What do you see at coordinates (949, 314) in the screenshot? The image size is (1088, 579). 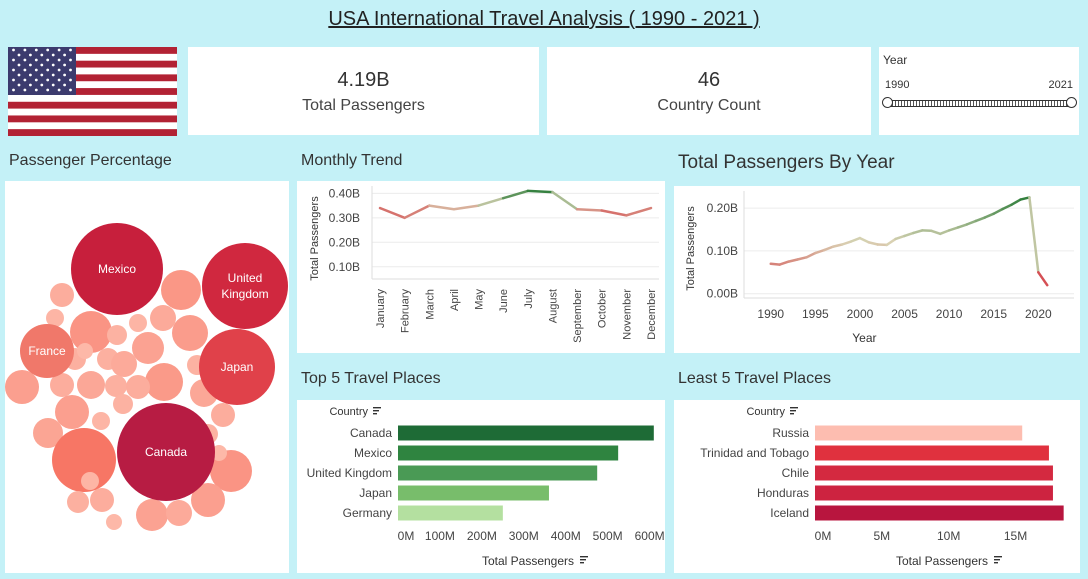 I see `yearly-xtick: 2010` at bounding box center [949, 314].